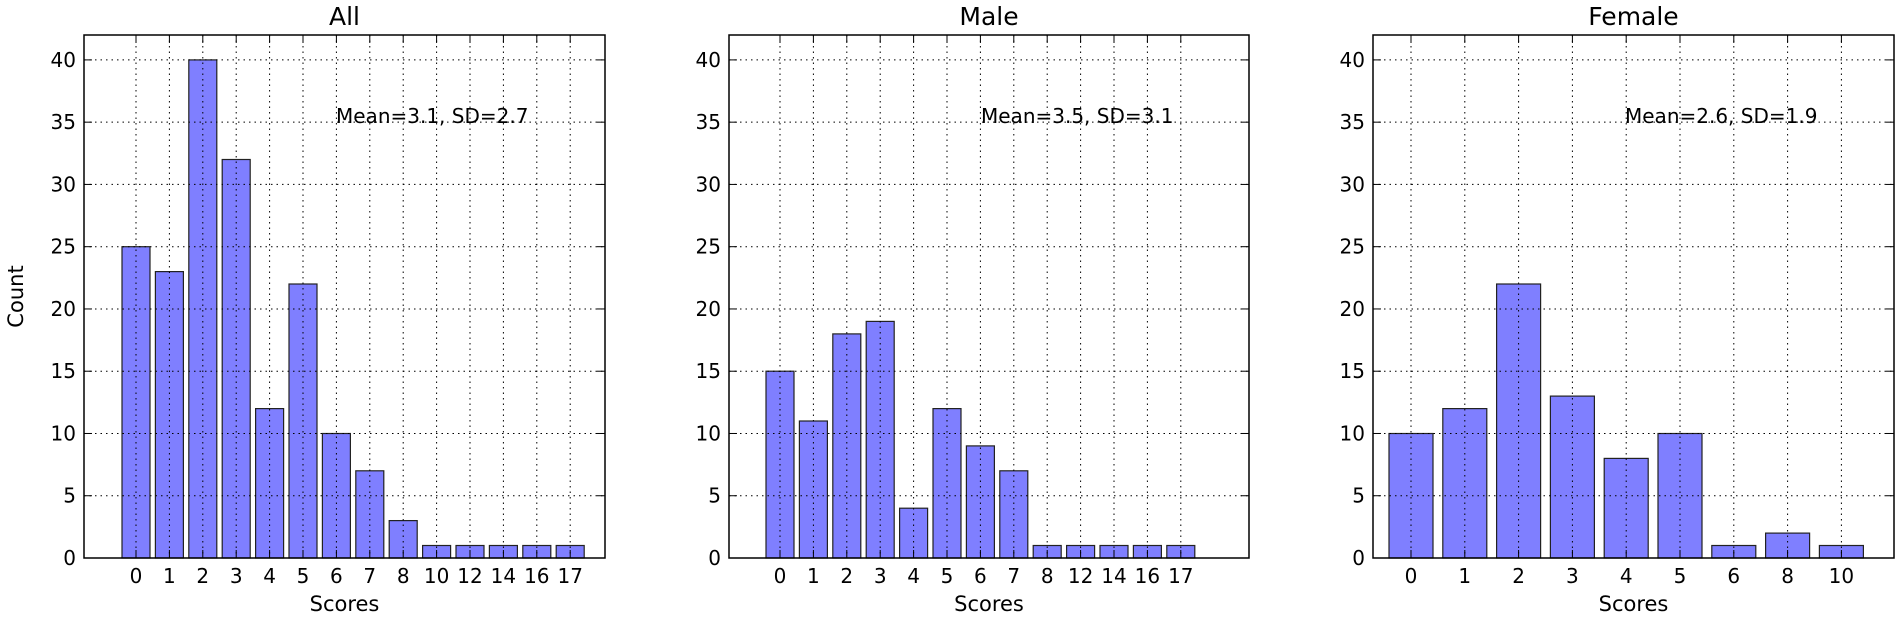 The height and width of the screenshot is (623, 1900). I want to click on y-axis-label: Count, so click(16, 296).